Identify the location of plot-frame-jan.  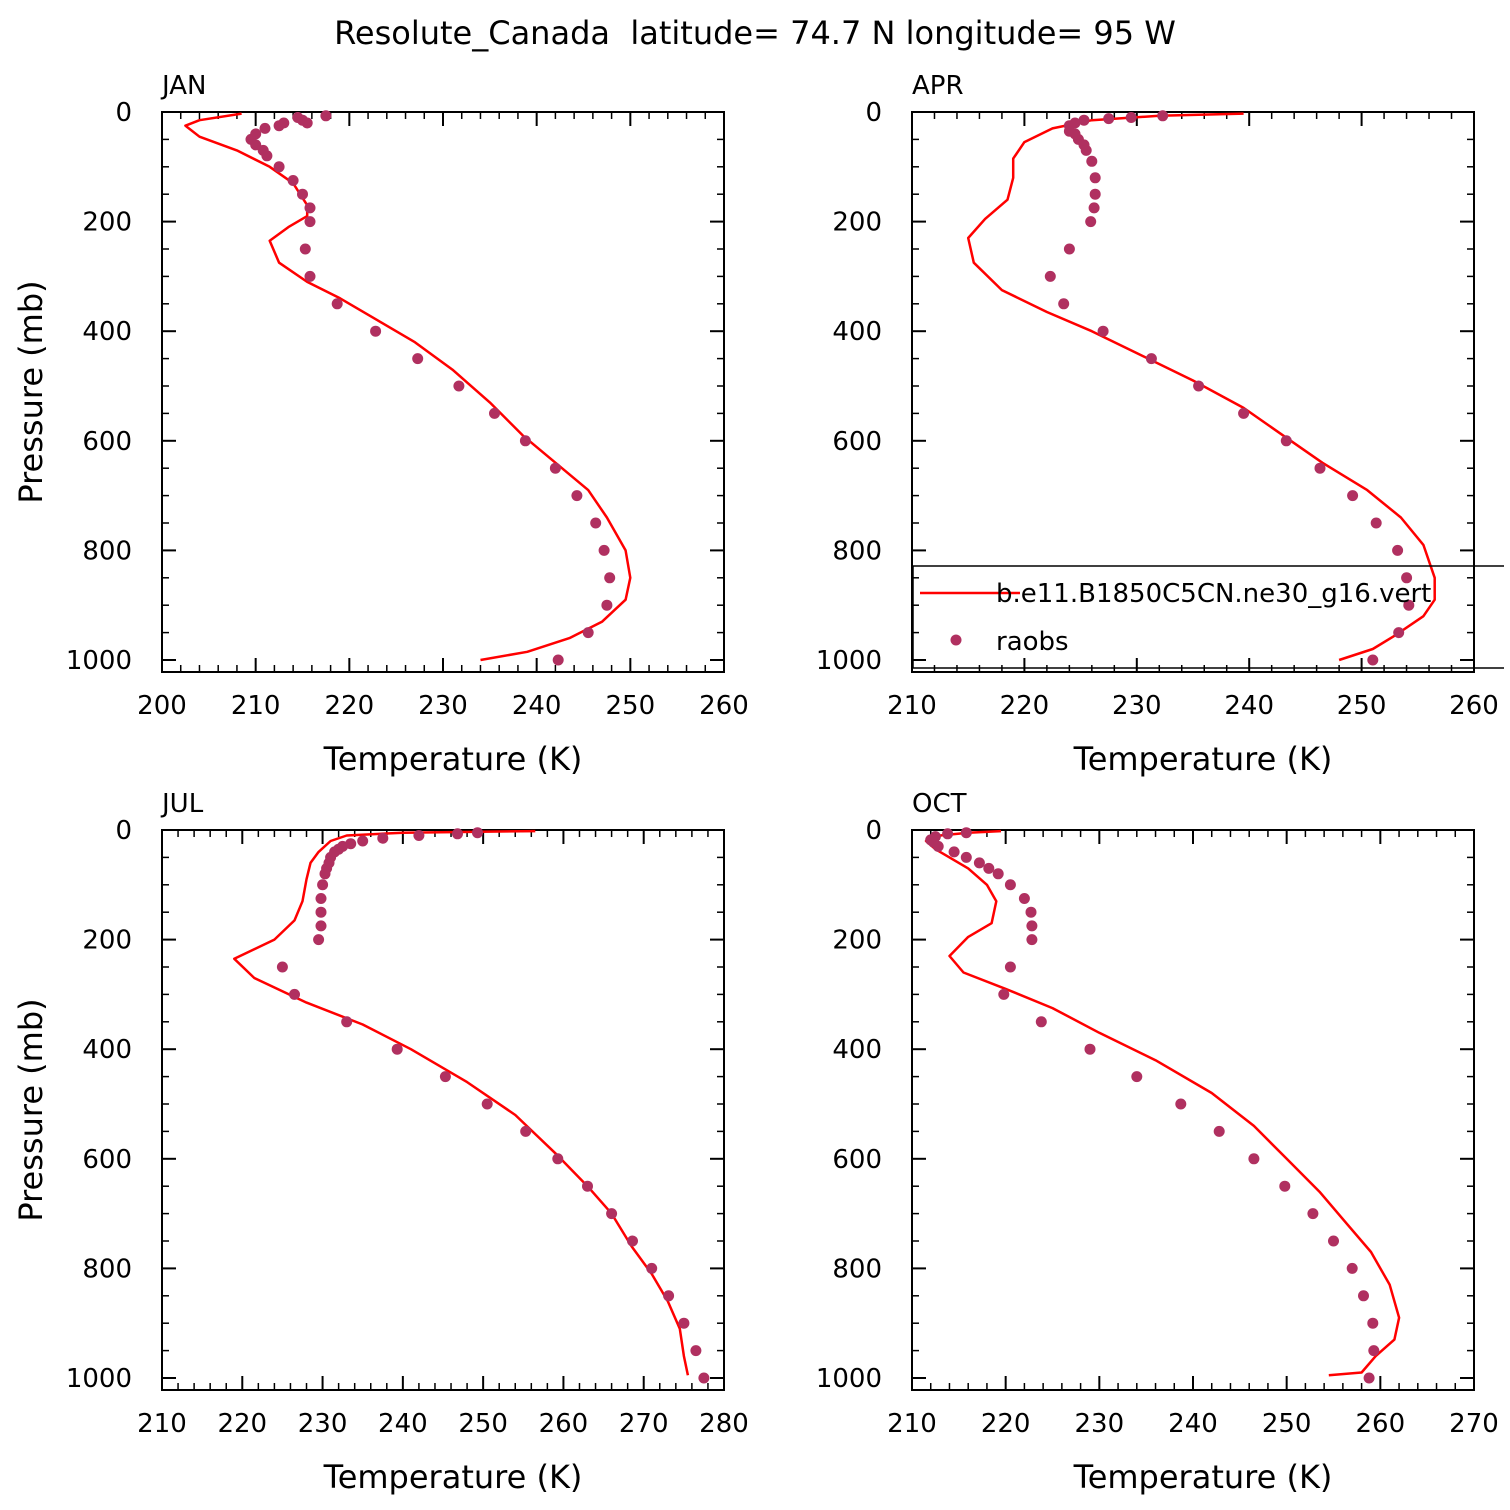
(443, 392).